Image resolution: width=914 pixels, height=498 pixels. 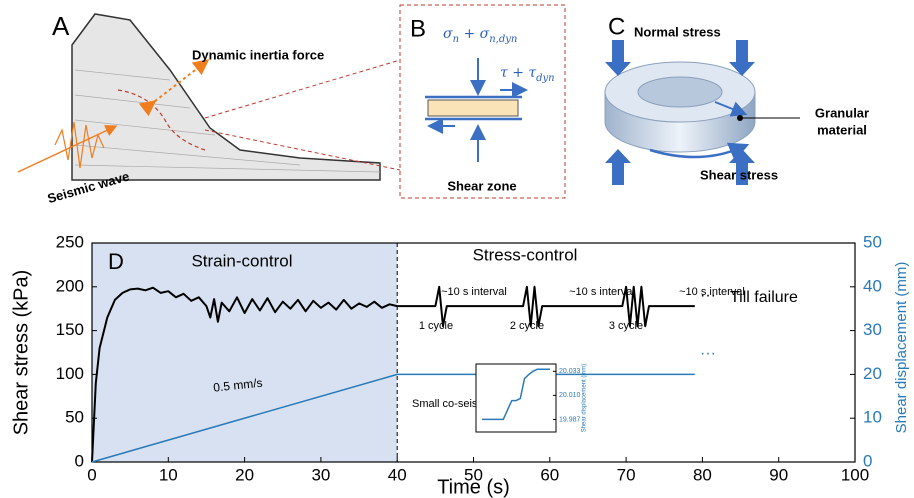 I want to click on annotation: Till failure, so click(x=764, y=297).